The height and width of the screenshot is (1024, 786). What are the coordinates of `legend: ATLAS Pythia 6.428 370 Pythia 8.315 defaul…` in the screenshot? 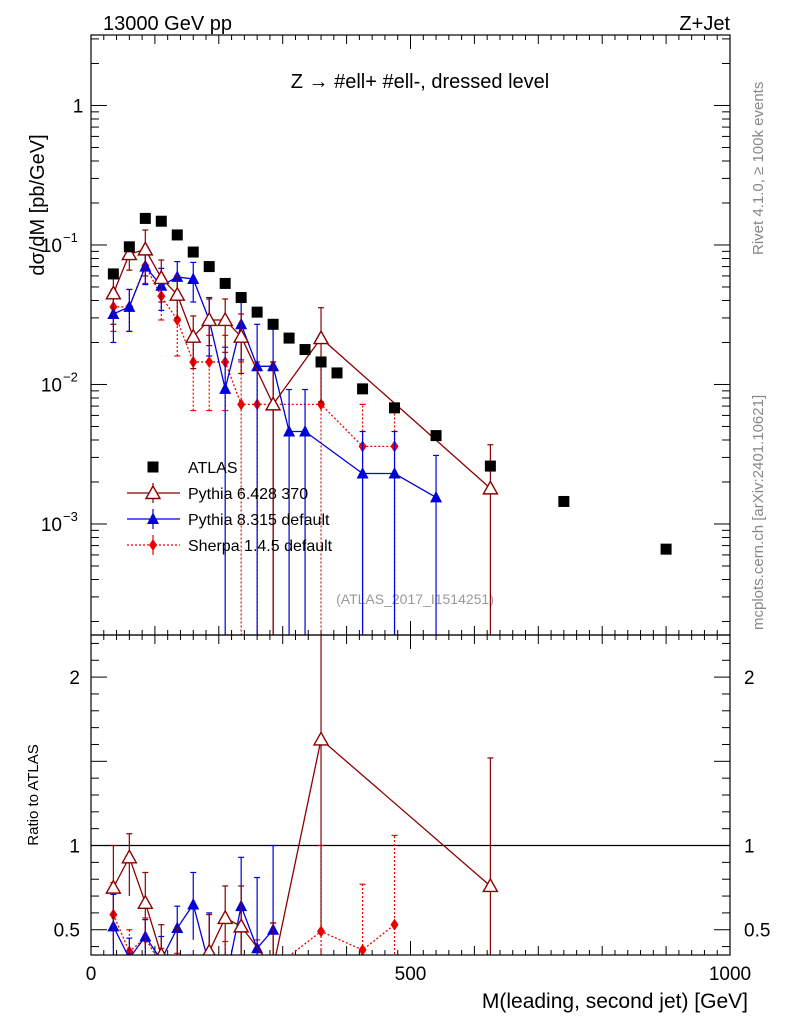 It's located at (230, 507).